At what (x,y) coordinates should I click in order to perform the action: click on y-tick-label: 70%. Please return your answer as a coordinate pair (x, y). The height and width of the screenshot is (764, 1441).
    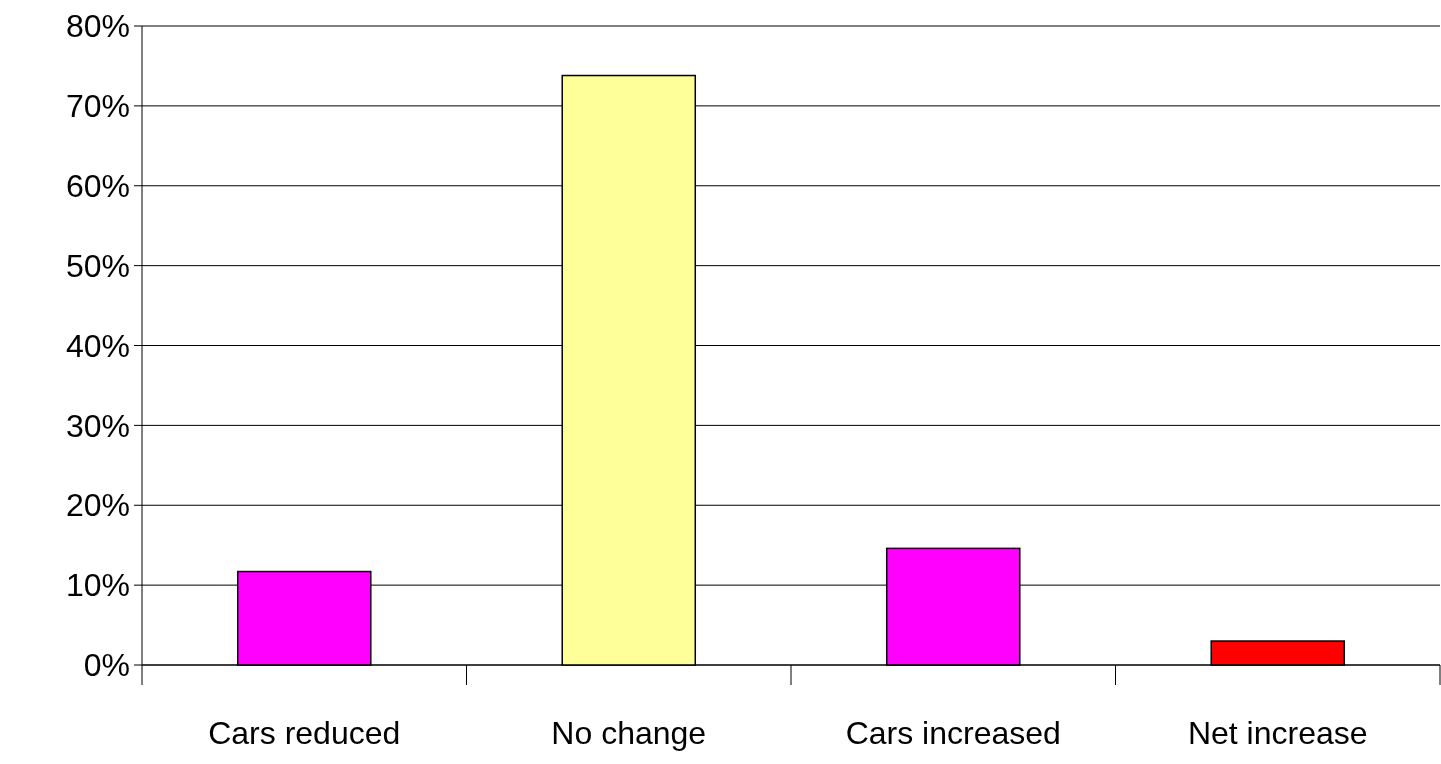
    Looking at the image, I should click on (97, 106).